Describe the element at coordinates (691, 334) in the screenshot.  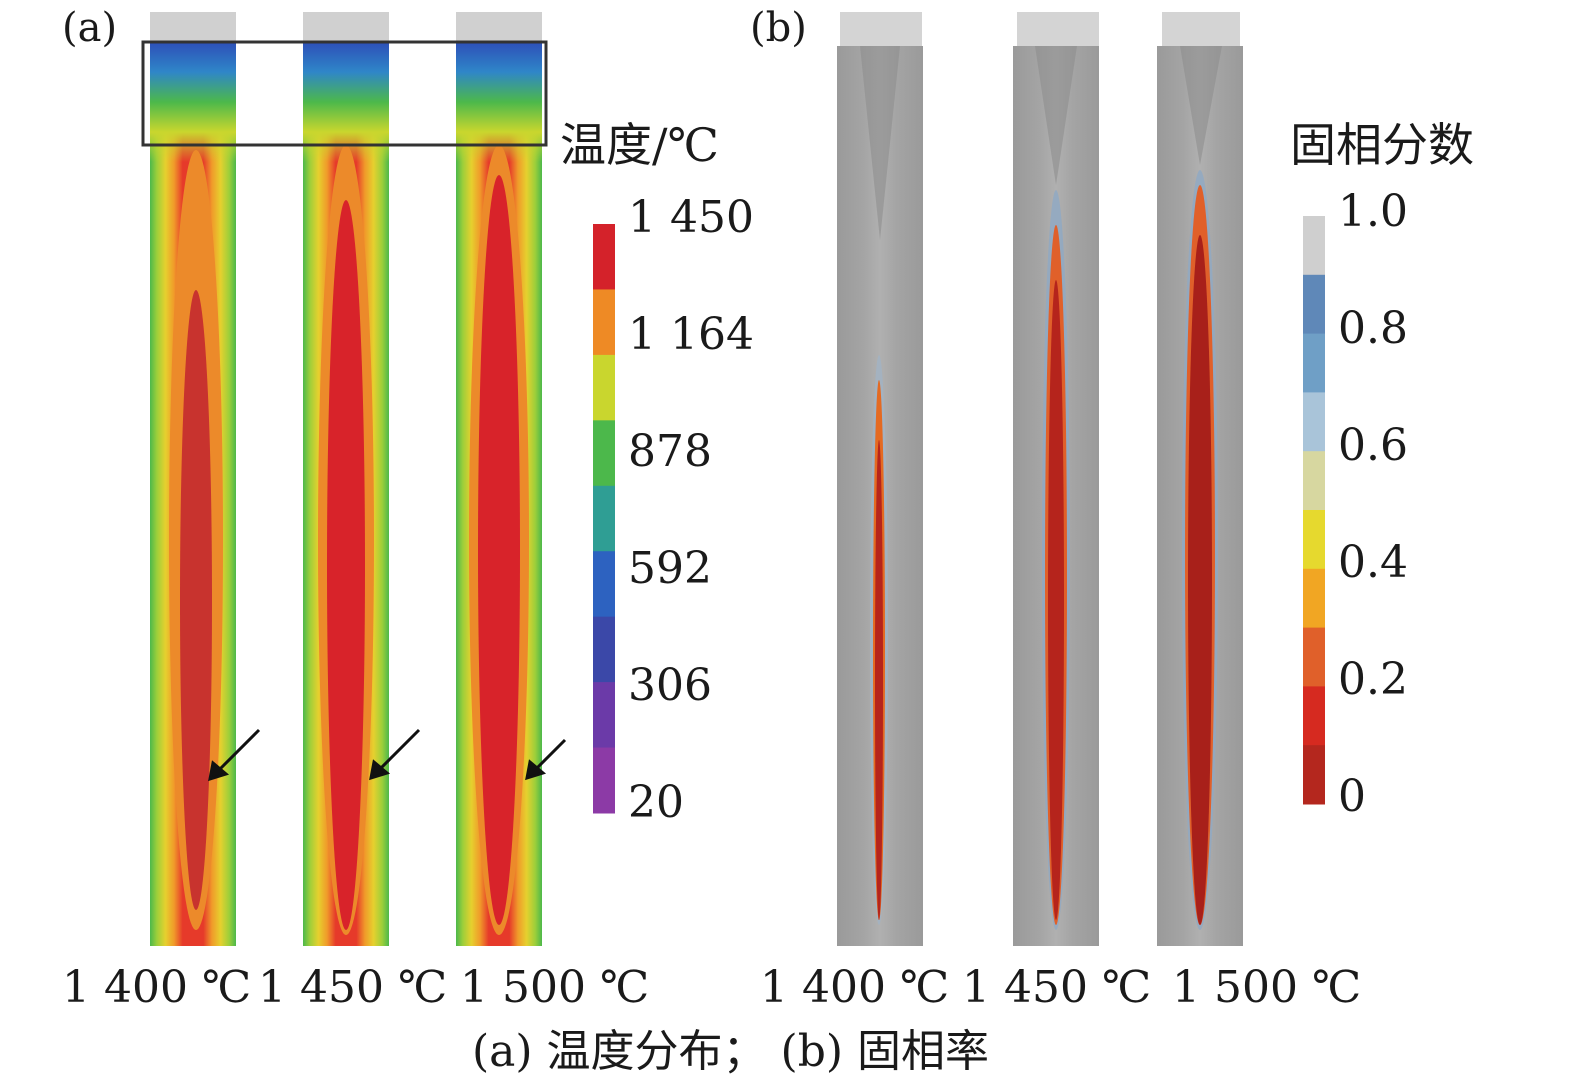
I see `temperature-tick: 1 164` at that location.